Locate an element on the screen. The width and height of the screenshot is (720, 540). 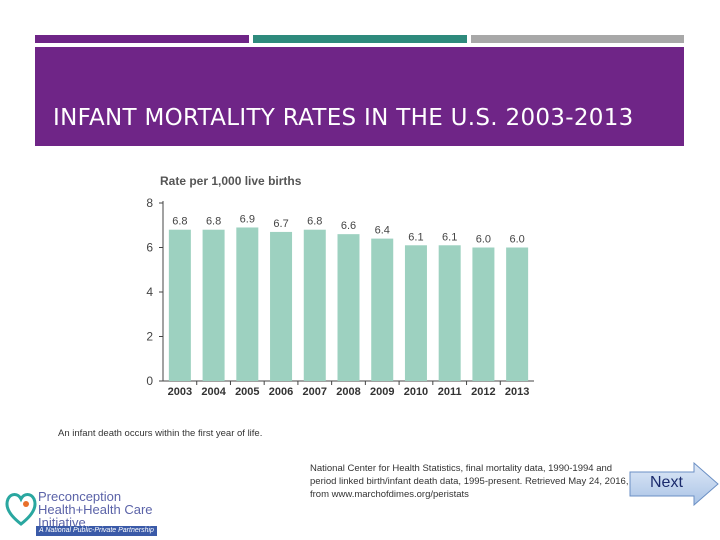
next-label: Next is located at coordinates (666, 482).